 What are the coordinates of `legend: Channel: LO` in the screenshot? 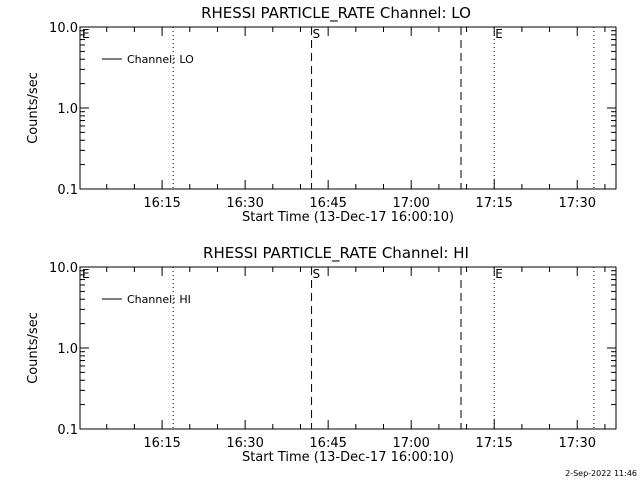 It's located at (148, 59).